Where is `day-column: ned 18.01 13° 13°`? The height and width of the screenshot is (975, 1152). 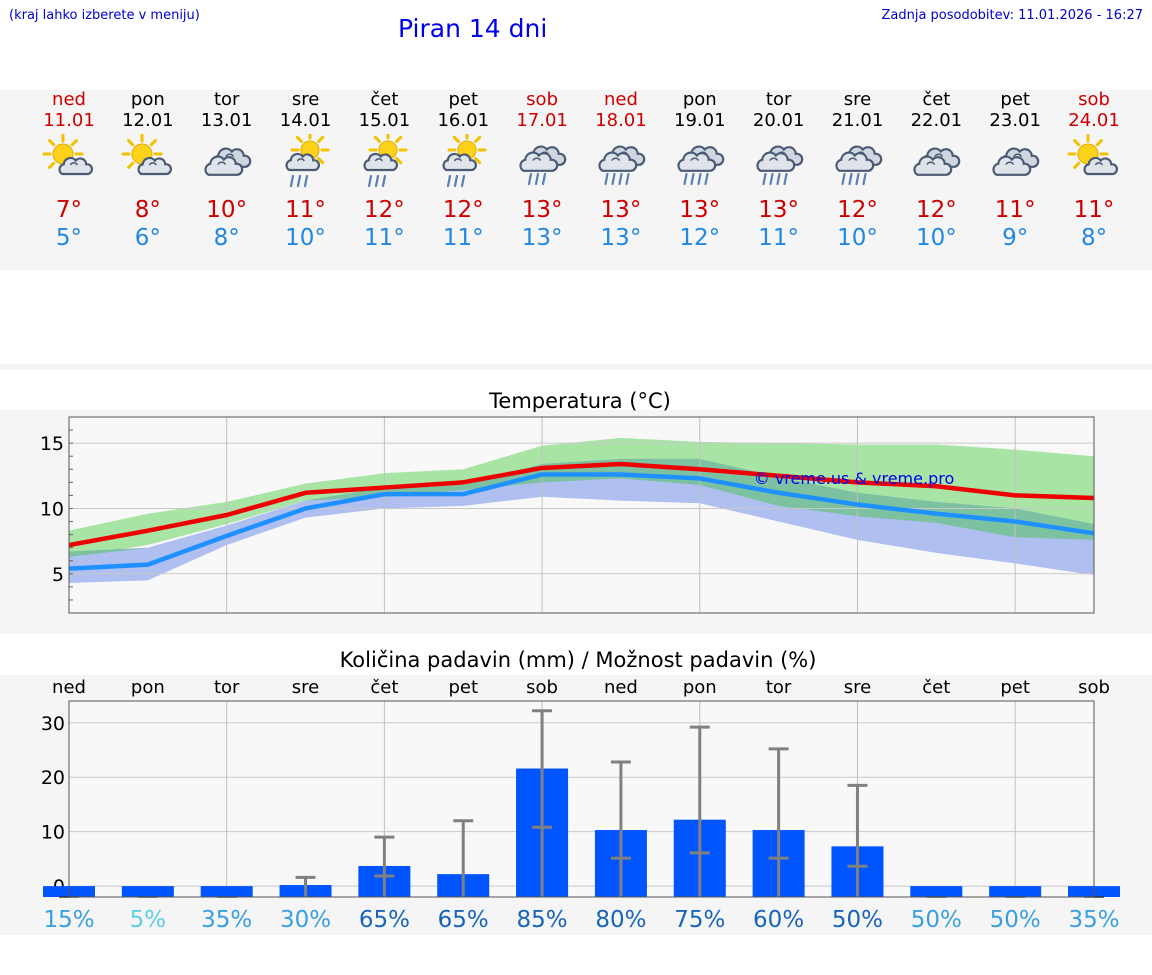 day-column: ned 18.01 13° 13° is located at coordinates (621, 171).